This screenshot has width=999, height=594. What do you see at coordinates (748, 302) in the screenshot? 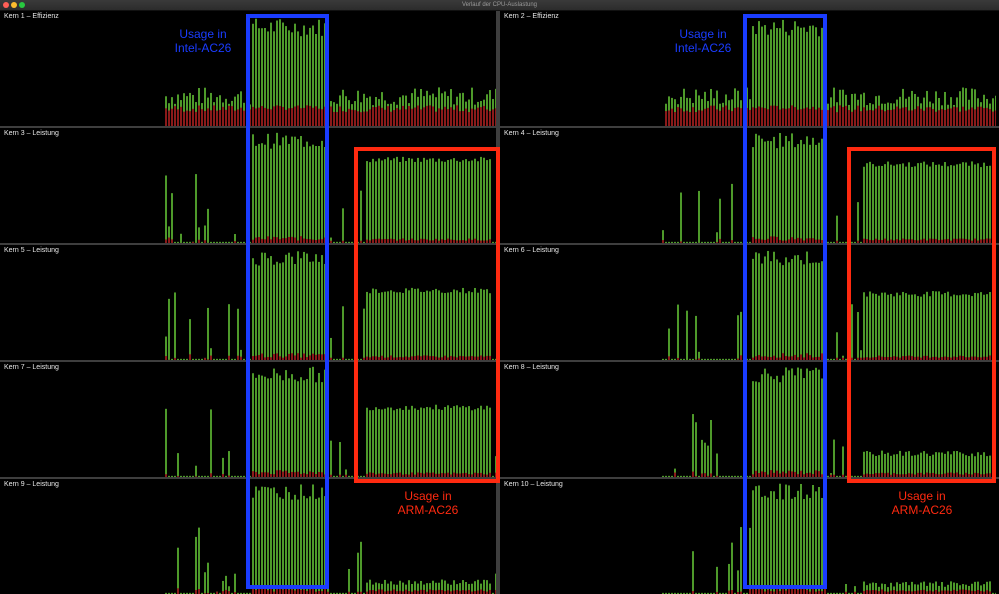
I see `core-panel-6: Kern 6 – Leistung` at bounding box center [748, 302].